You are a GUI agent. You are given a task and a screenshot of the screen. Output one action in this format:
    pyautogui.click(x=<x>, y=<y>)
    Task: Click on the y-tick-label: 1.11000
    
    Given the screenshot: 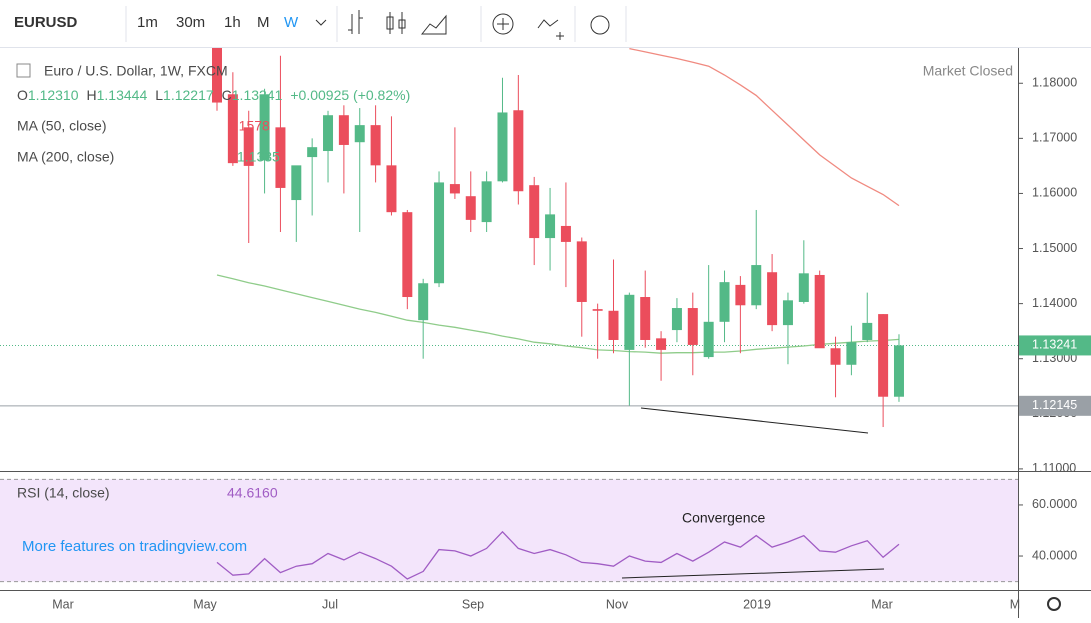 What is the action you would take?
    pyautogui.click(x=1054, y=468)
    